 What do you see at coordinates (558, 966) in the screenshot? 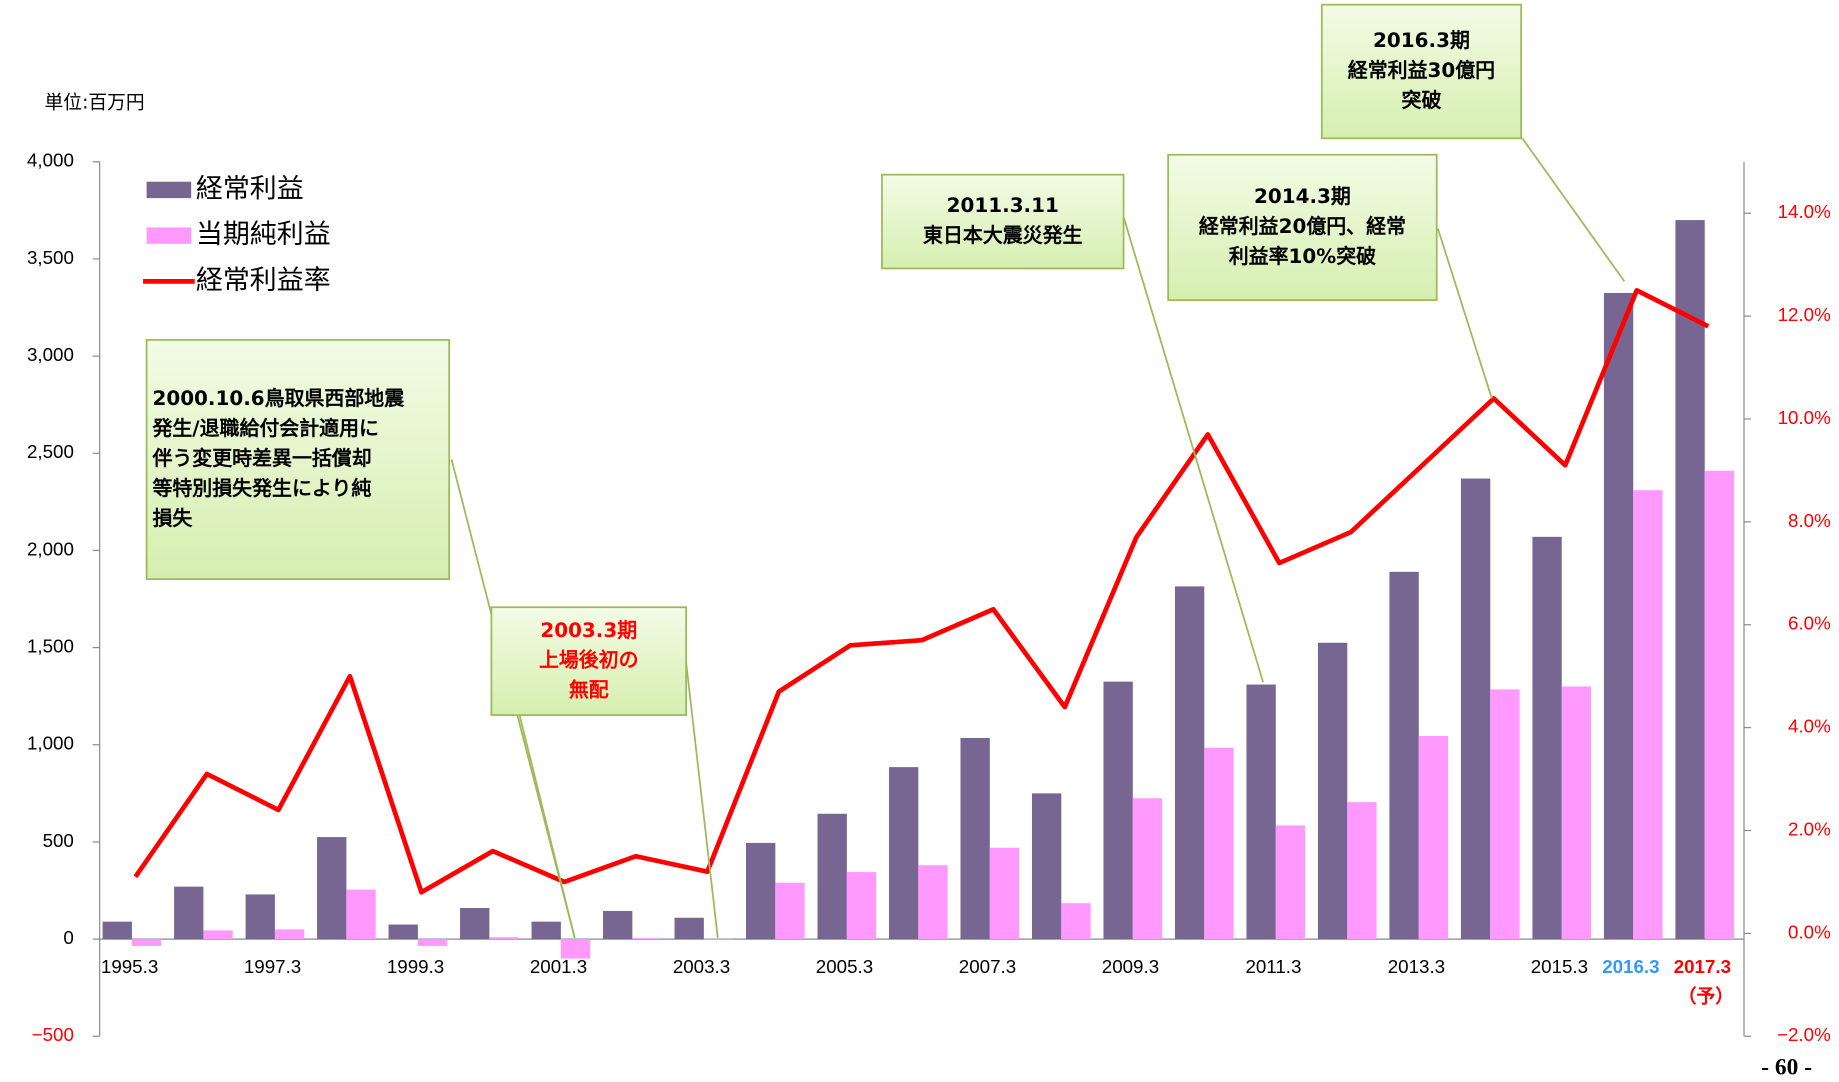
I see `x-tick-label: 2001.3` at bounding box center [558, 966].